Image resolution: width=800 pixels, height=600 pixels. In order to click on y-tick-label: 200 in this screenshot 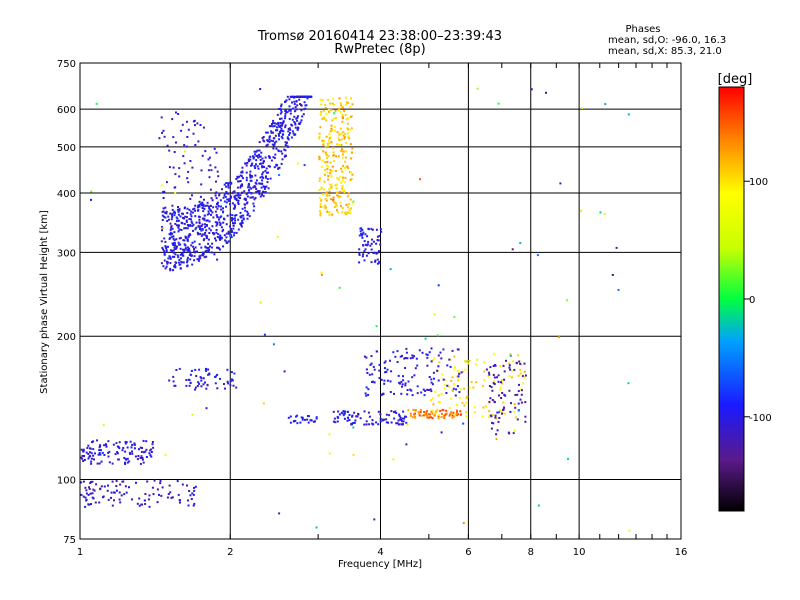, I will do `click(66, 337)`.